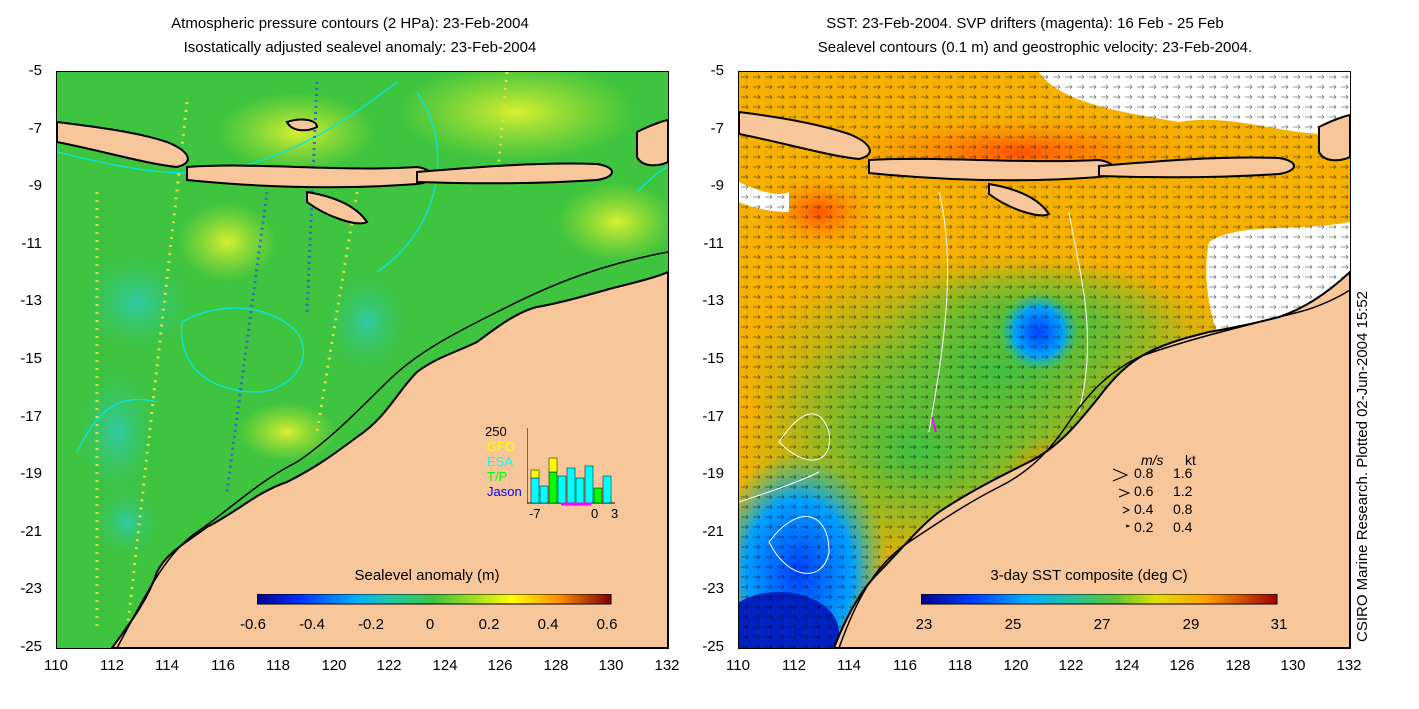 The image size is (1419, 709). Describe the element at coordinates (924, 624) in the screenshot. I see `right-colorbar-label: 23` at that location.